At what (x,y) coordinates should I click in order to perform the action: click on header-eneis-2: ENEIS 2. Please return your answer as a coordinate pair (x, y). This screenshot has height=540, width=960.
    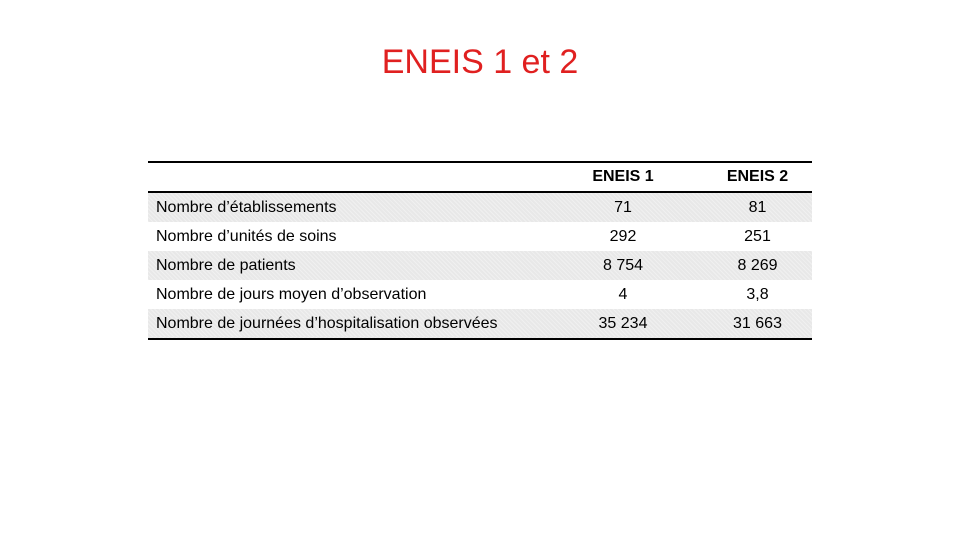
    Looking at the image, I should click on (757, 176).